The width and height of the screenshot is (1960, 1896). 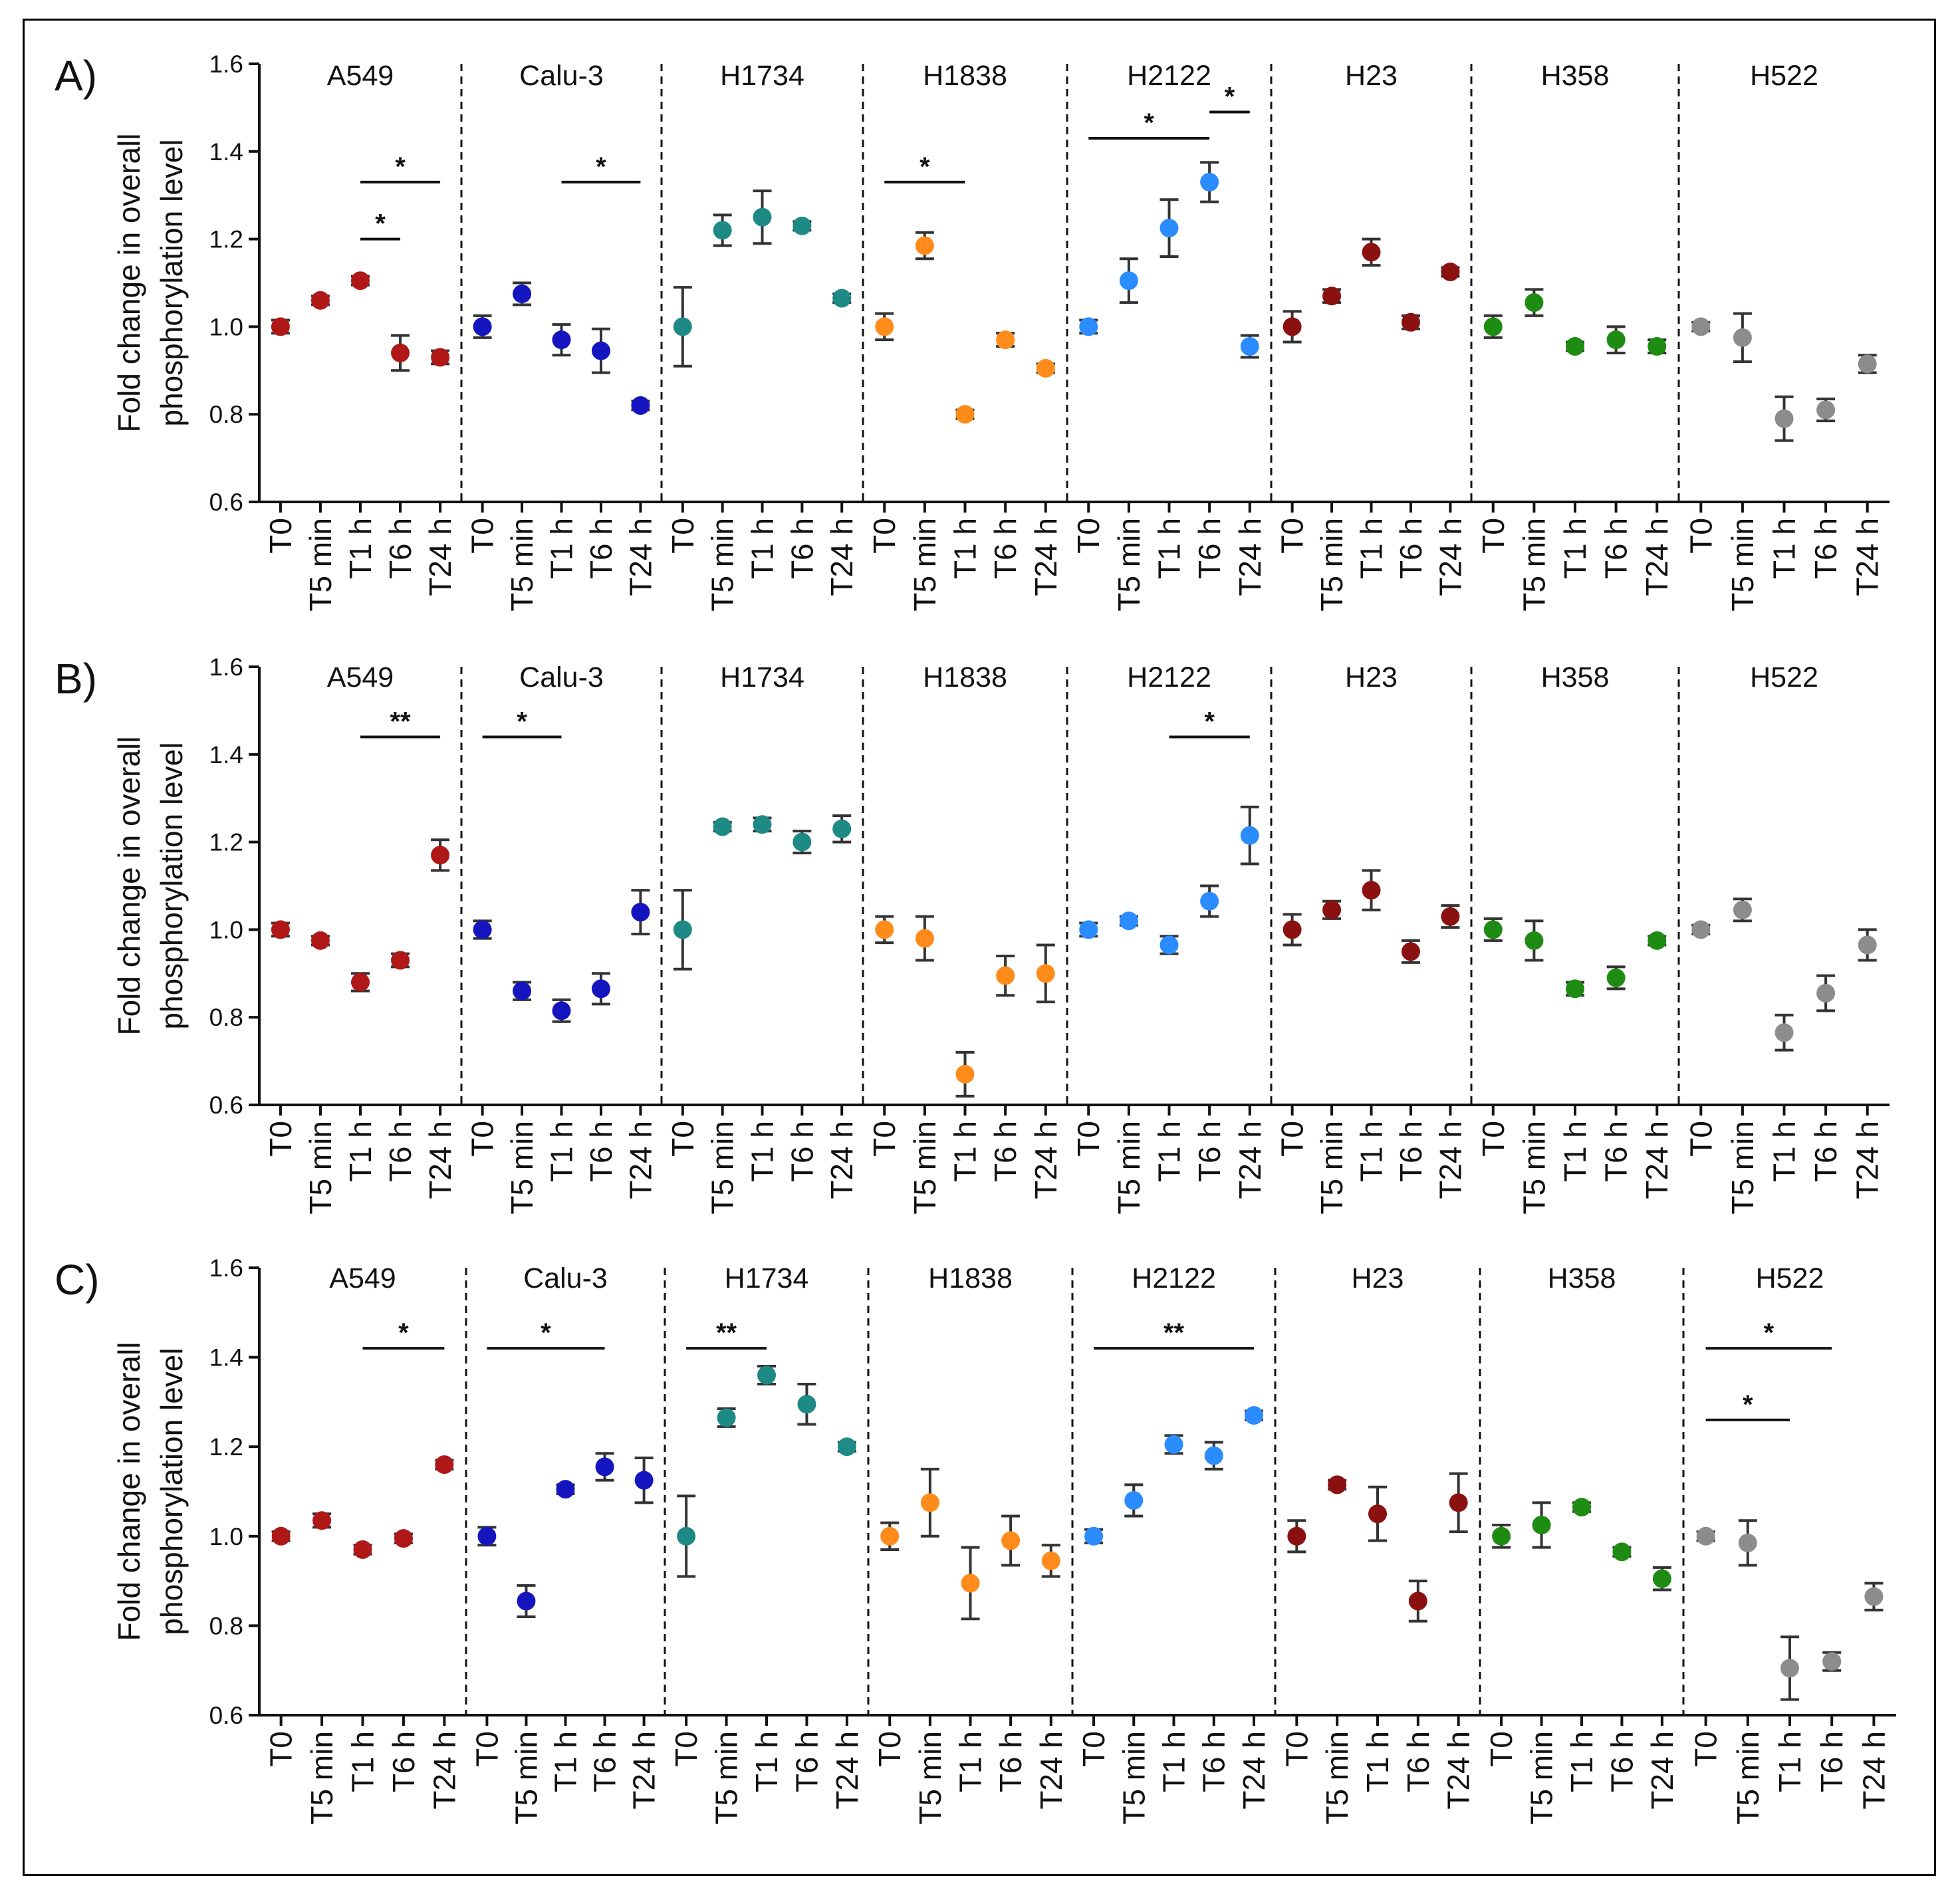 I want to click on cell-line-group-h1838: H1838 T0 T5 min T1 h T6 h T24 h *, so click(x=965, y=336).